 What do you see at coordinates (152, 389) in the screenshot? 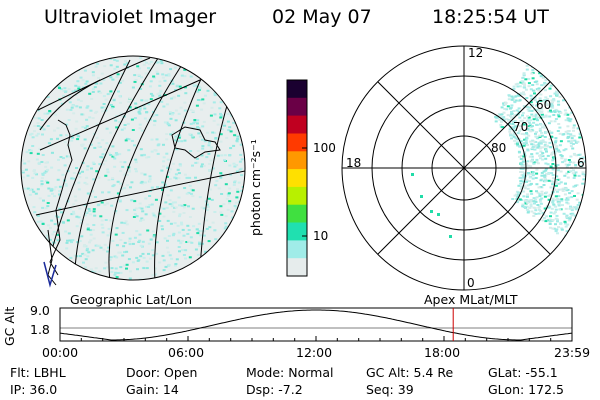
I see `status-gain: Gain: 14` at bounding box center [152, 389].